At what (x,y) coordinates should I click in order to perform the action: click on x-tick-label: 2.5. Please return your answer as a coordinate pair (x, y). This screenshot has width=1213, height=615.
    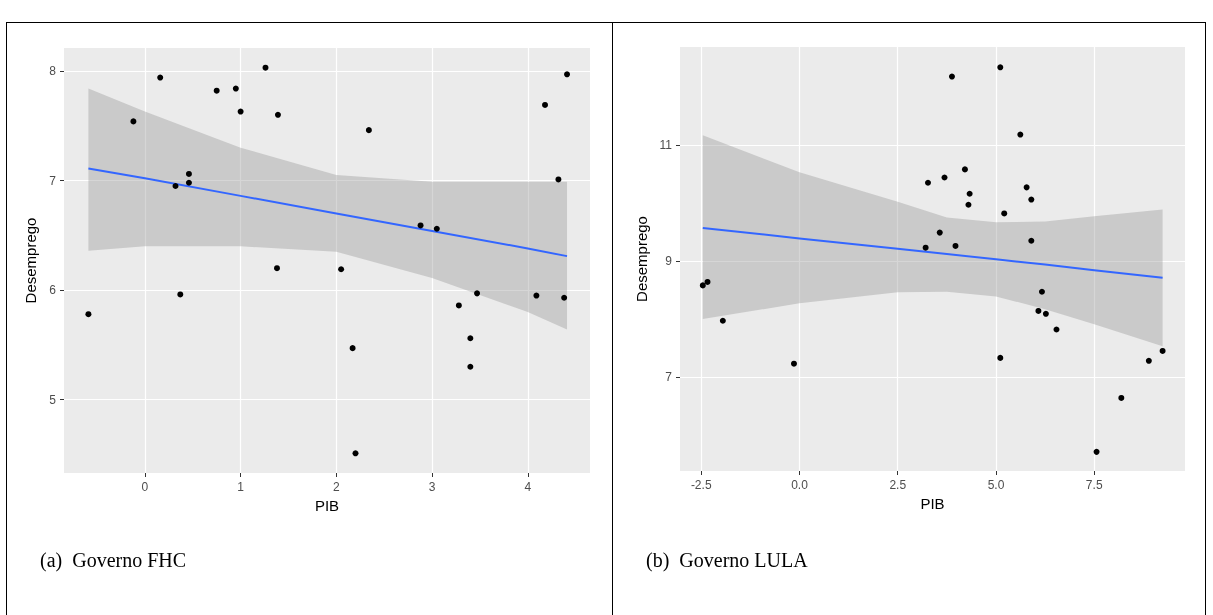
    Looking at the image, I should click on (898, 485).